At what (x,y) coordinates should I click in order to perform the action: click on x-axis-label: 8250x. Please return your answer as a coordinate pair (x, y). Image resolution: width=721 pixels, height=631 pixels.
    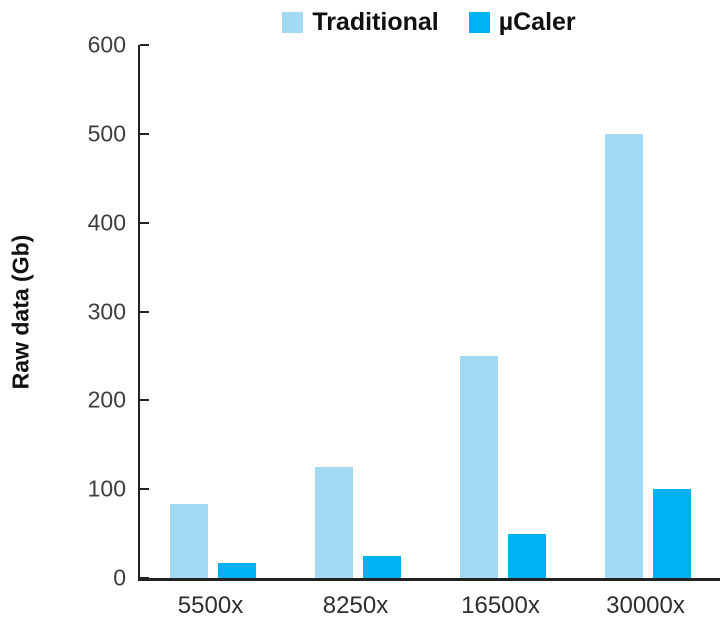
    Looking at the image, I should click on (355, 605).